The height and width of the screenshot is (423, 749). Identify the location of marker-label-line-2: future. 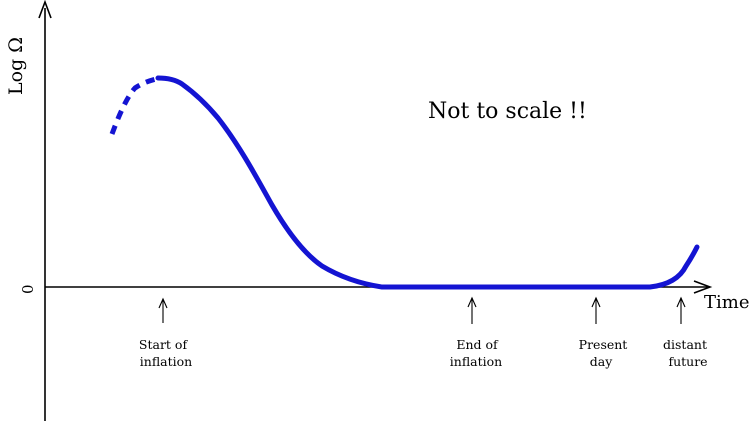
(687, 361).